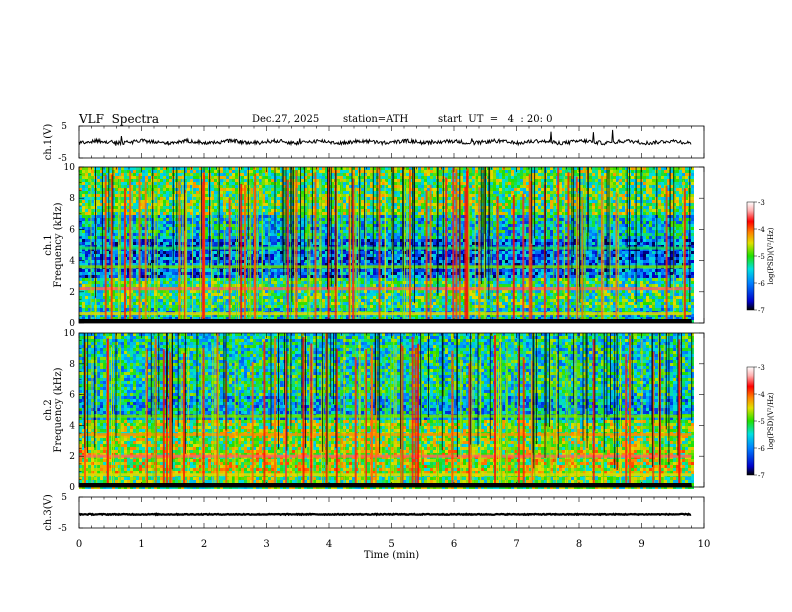  I want to click on ch1-waveform-trace, so click(385, 138).